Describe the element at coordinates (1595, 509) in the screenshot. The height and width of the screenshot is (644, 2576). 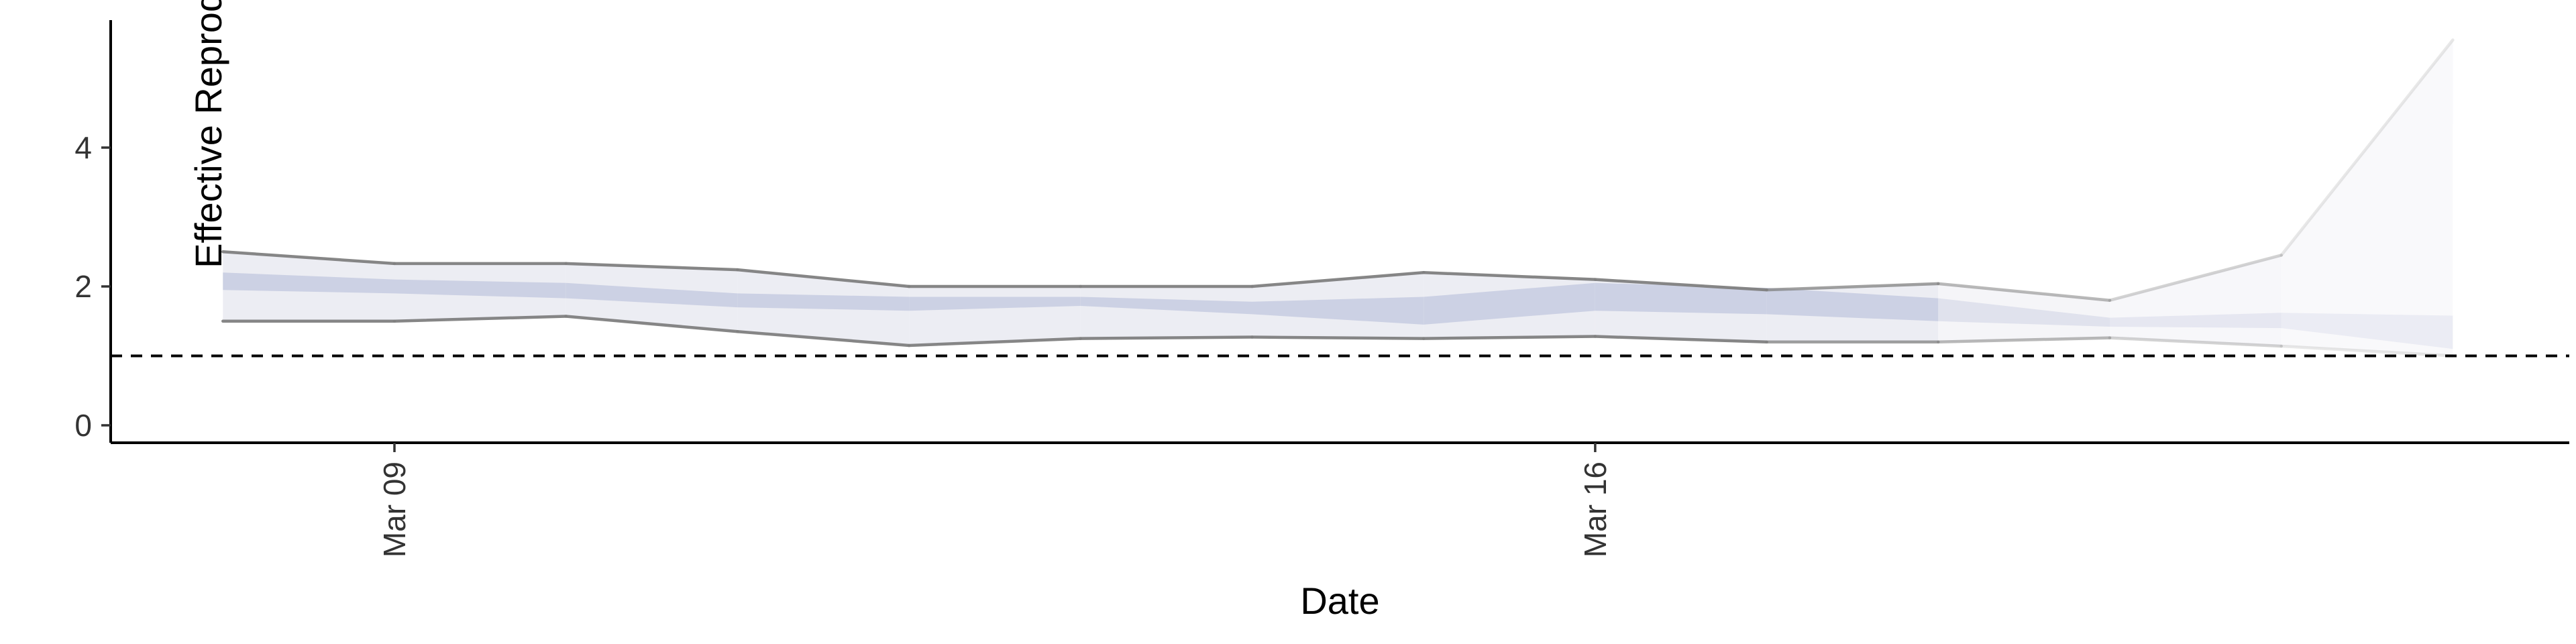
I see `x-tick-label: Mar 16` at that location.